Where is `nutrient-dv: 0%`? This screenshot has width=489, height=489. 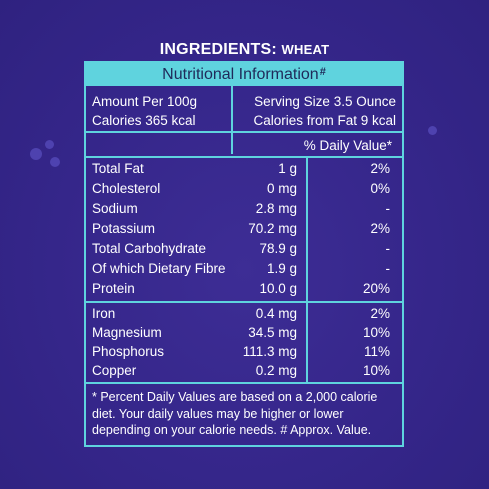
nutrient-dv: 0% is located at coordinates (380, 188).